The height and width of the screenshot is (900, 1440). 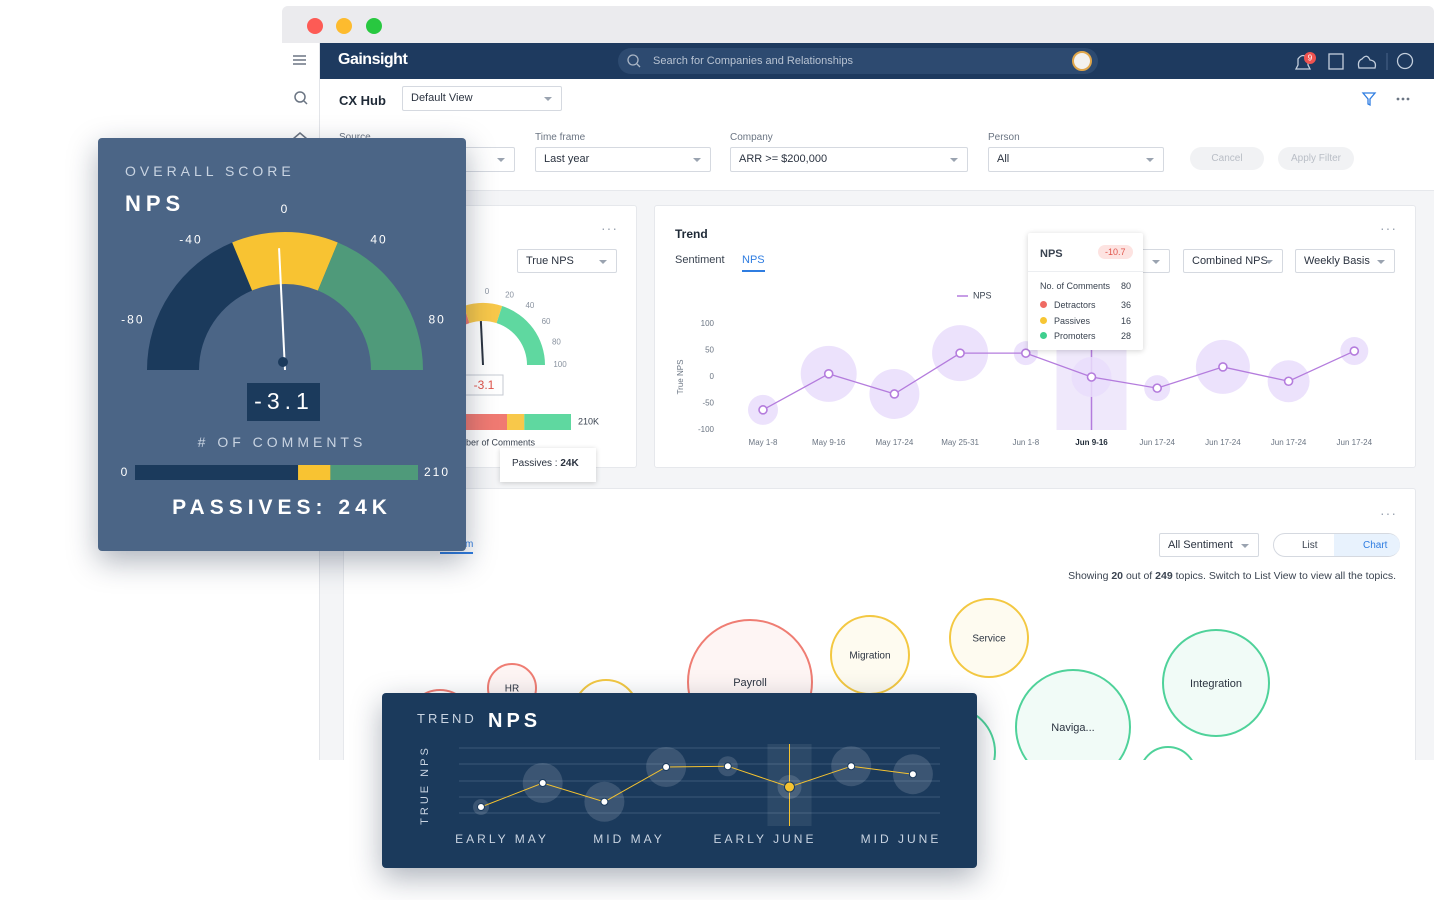 What do you see at coordinates (210, 171) in the screenshot?
I see `gauge-kicker: OVERALL SCORE` at bounding box center [210, 171].